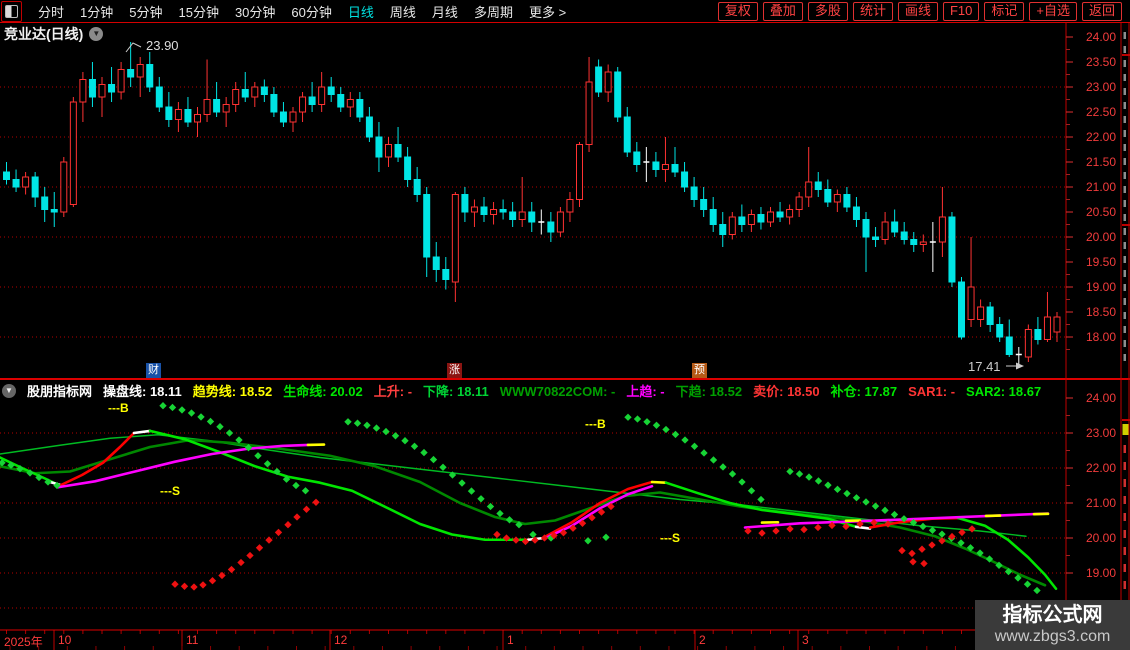 The width and height of the screenshot is (1130, 650). Describe the element at coordinates (97, 12) in the screenshot. I see `menu-item-1分钟: 1分钟` at that location.